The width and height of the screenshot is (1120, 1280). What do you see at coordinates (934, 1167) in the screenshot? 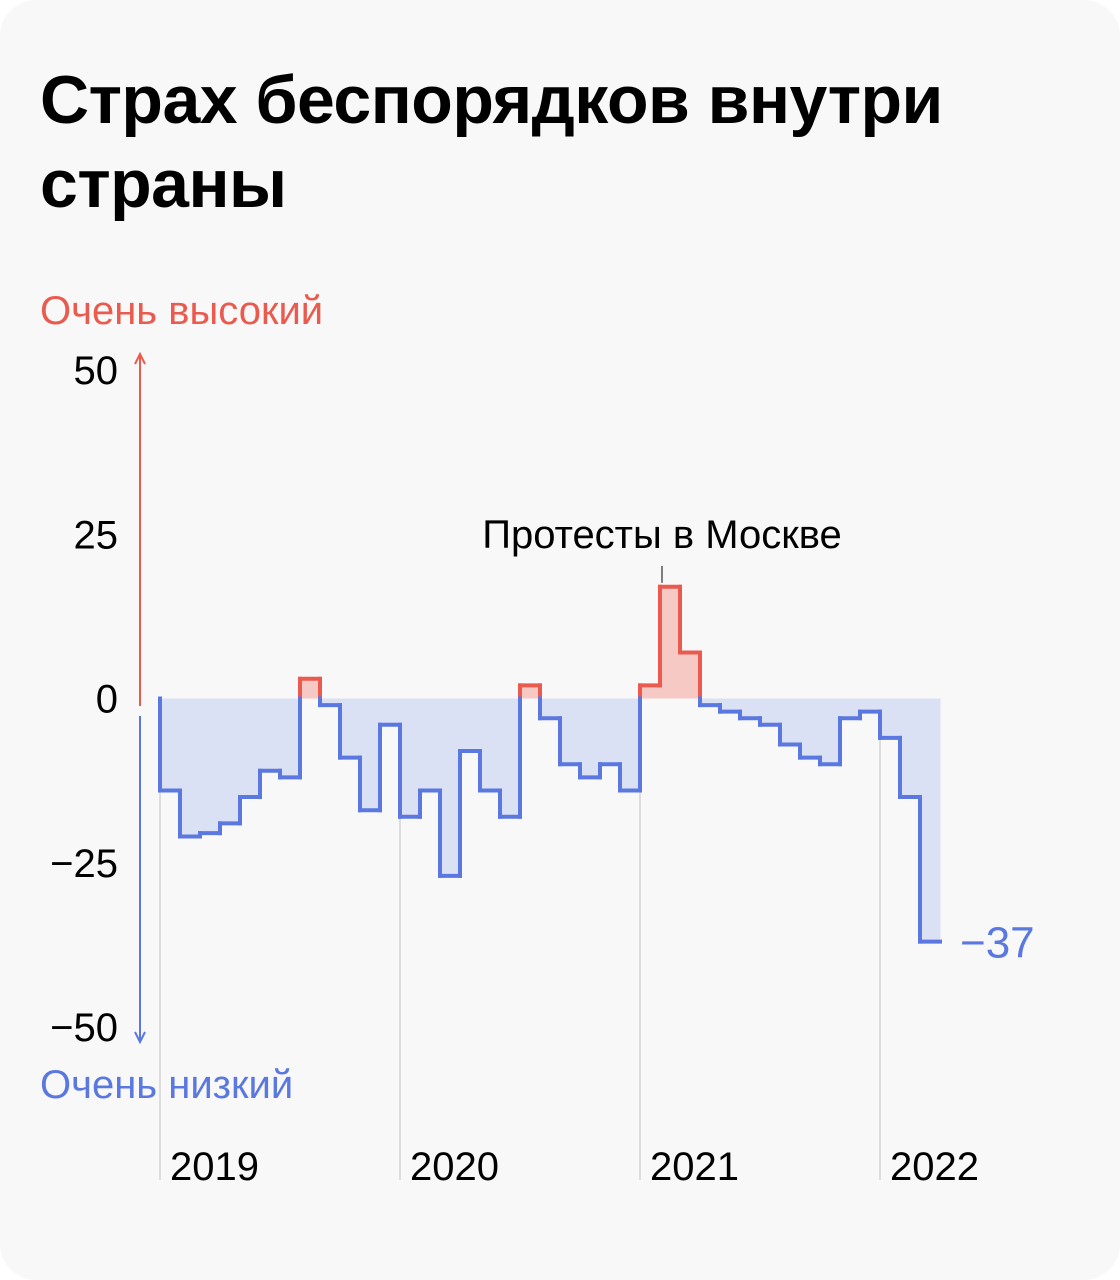
I see `x-tick-label: 2022` at bounding box center [934, 1167].